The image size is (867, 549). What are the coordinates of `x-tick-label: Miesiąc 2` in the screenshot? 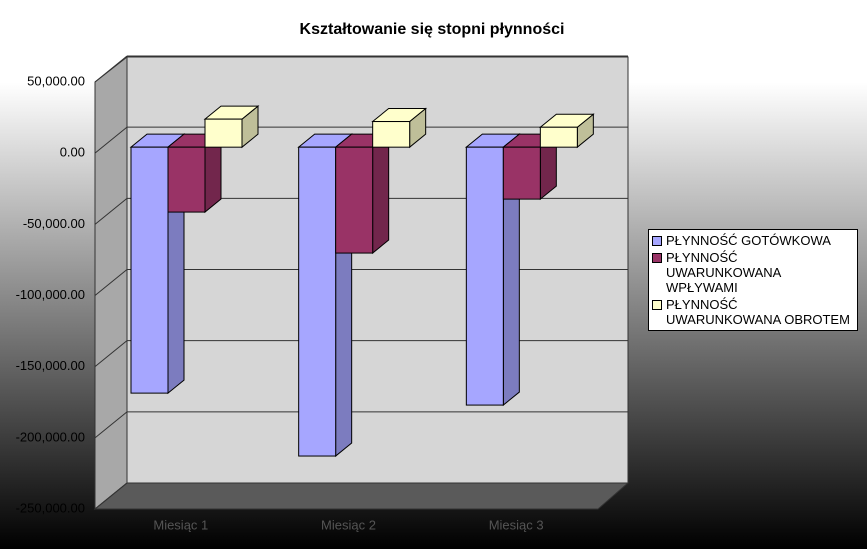 It's located at (348, 524).